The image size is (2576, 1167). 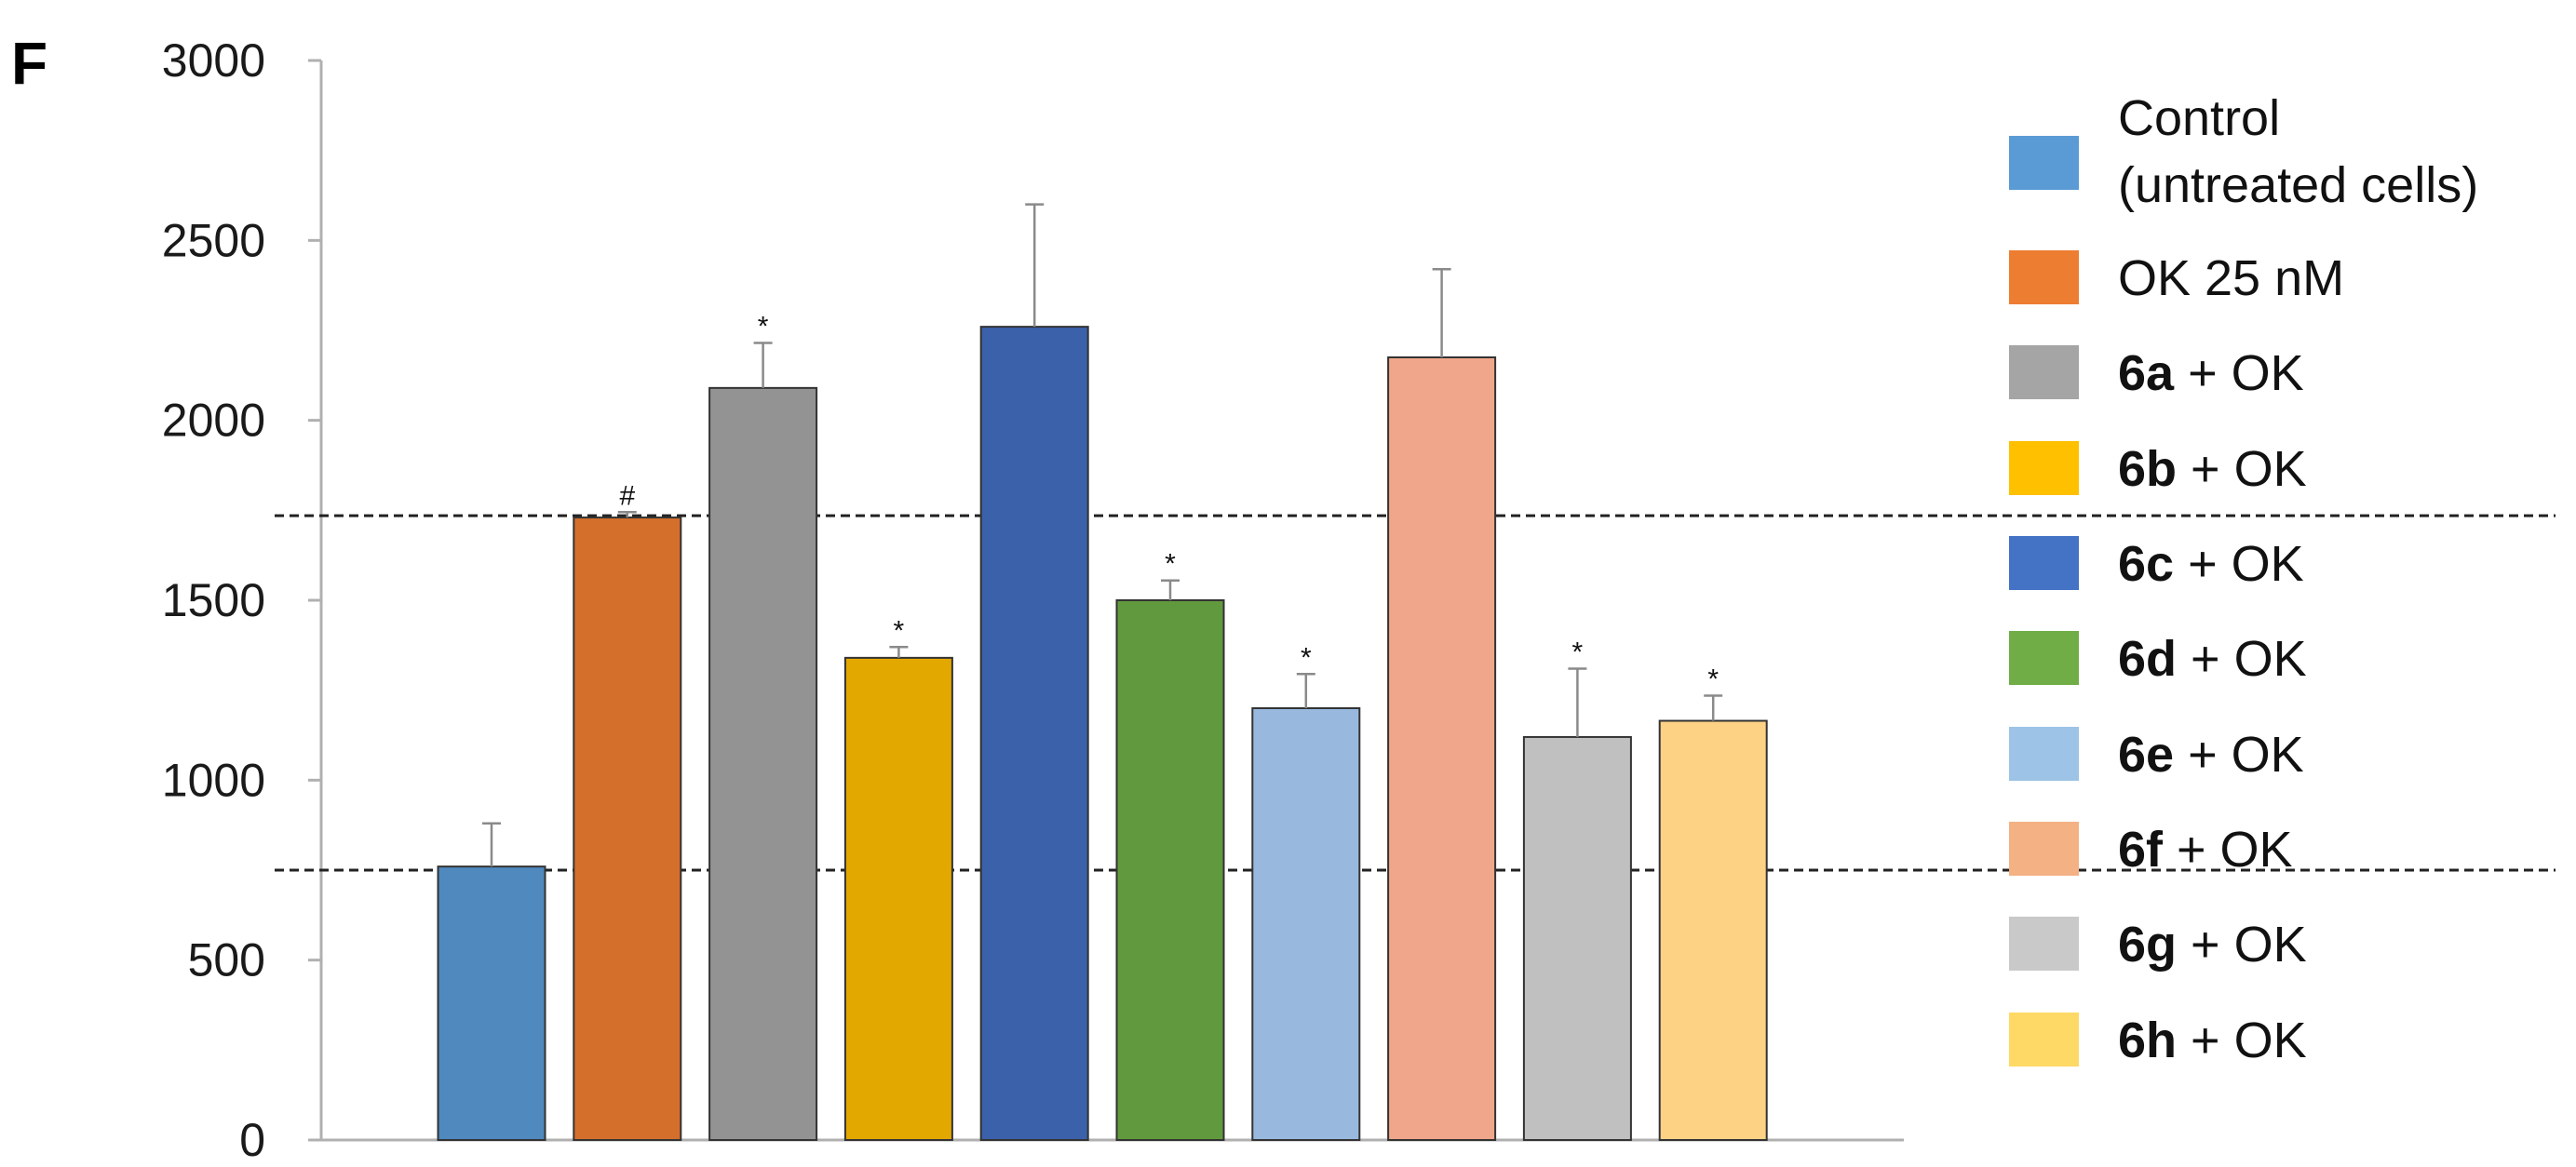 I want to click on legend-compound-id: 6f, so click(x=2141, y=850).